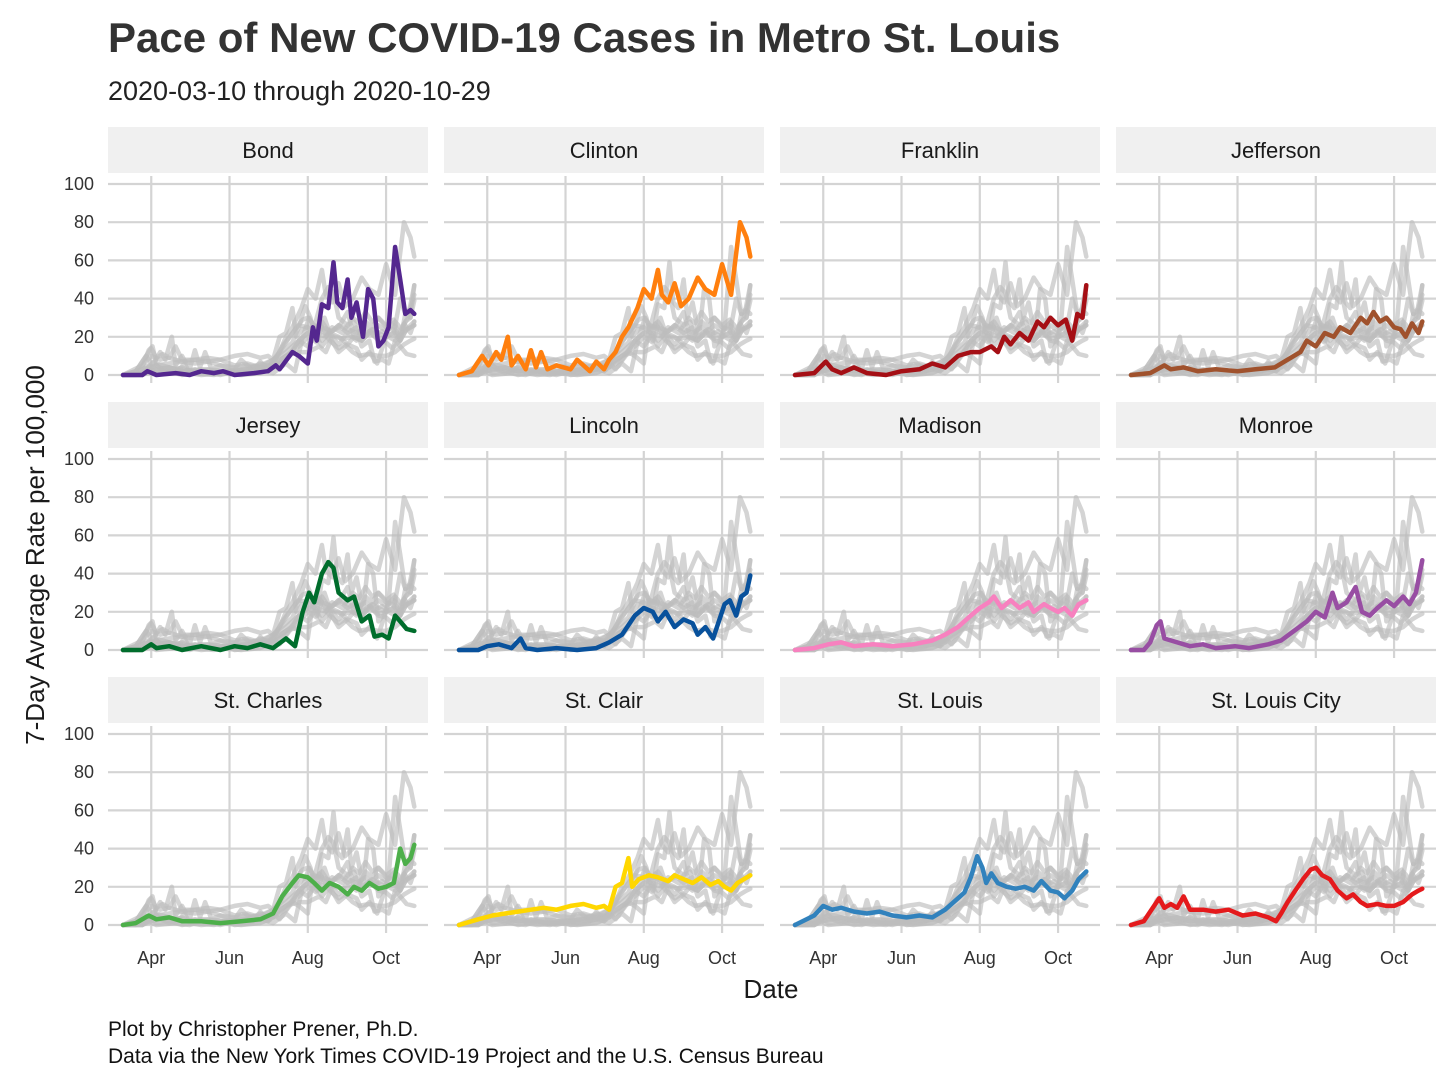 The width and height of the screenshot is (1456, 1092). I want to click on strip-st-clair, so click(604, 700).